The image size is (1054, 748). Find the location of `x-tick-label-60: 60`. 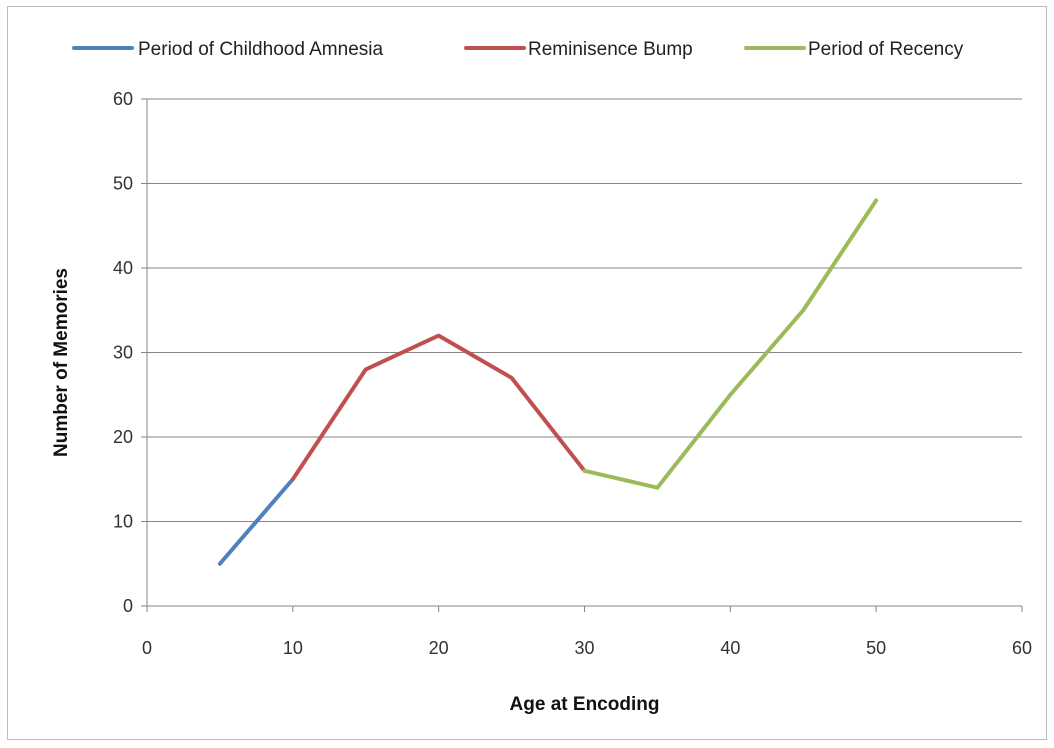

x-tick-label-60: 60 is located at coordinates (1022, 648).